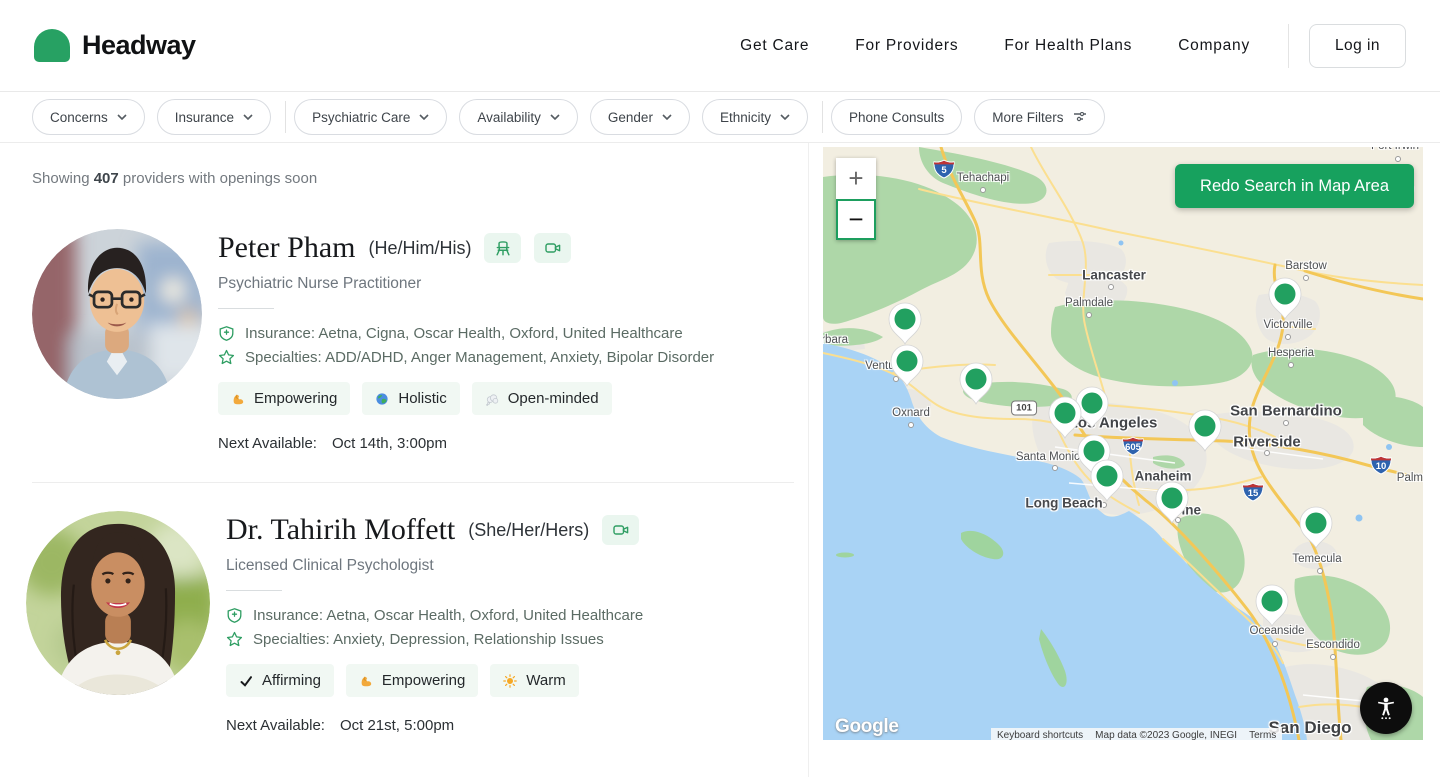  Describe the element at coordinates (361, 117) in the screenshot. I see `filter-label: Psychiatric Care` at that location.